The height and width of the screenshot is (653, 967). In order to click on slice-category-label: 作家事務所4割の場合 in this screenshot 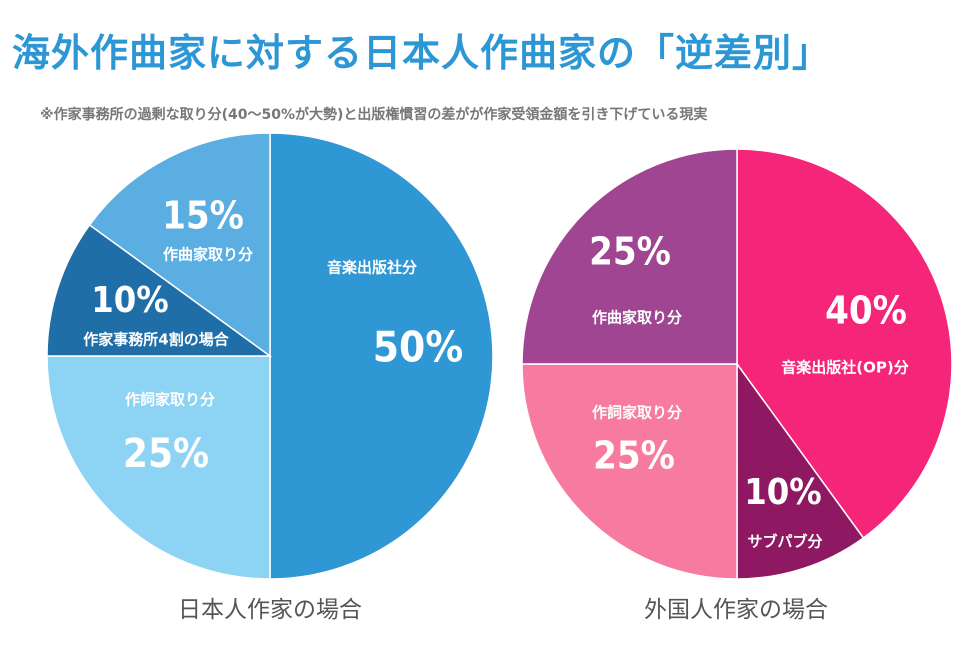, I will do `click(156, 340)`.